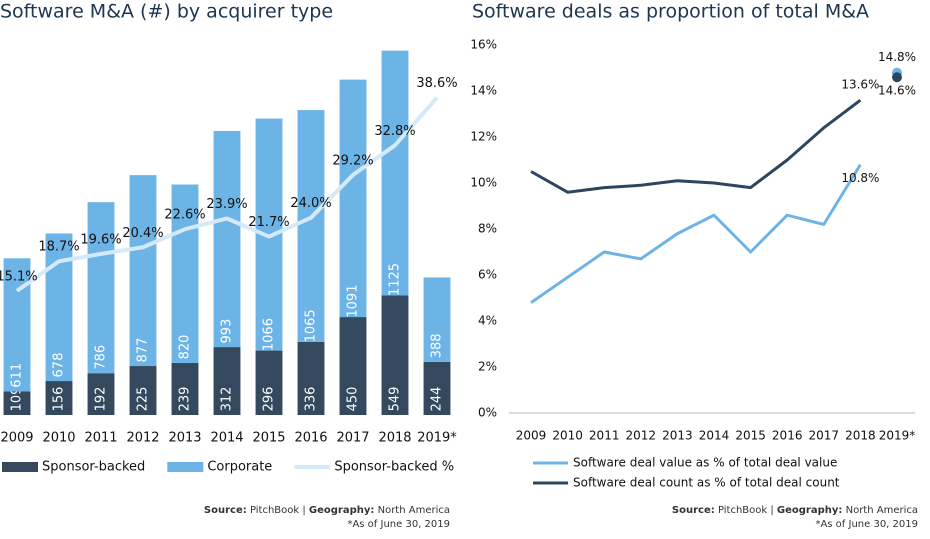 The image size is (930, 539). What do you see at coordinates (142, 233) in the screenshot?
I see `line-value-label: 20.4%` at bounding box center [142, 233].